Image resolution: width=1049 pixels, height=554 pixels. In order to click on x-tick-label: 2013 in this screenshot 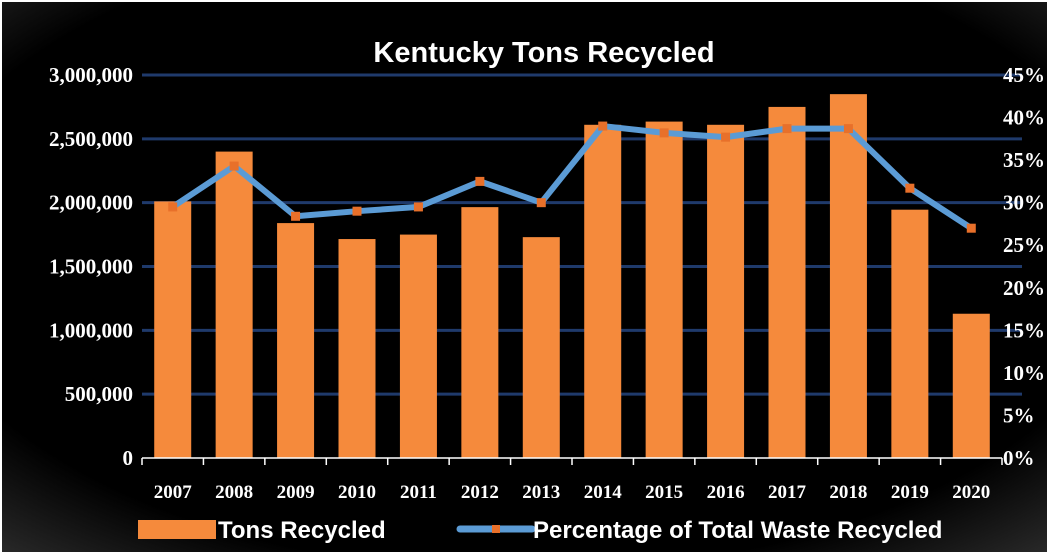, I will do `click(541, 492)`.